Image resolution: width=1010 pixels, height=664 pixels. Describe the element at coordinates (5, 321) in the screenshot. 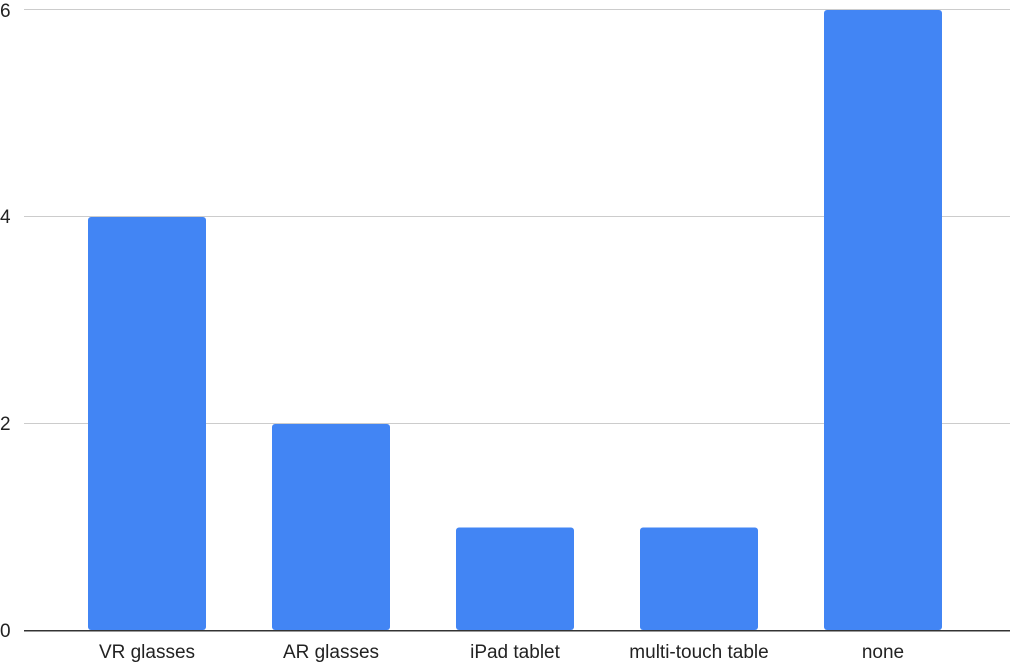

I see `y-tick-labels: 0 2 4 6` at that location.